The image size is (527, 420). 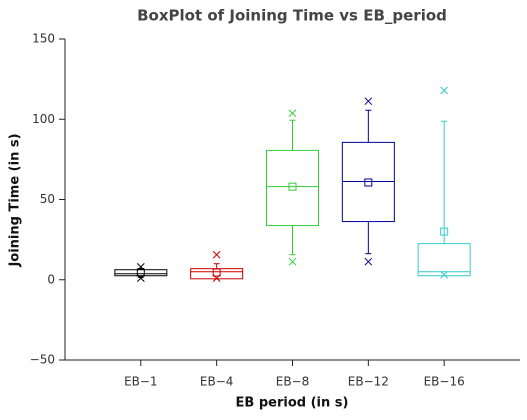 What do you see at coordinates (47, 199) in the screenshot?
I see `y-tick-label: 50` at bounding box center [47, 199].